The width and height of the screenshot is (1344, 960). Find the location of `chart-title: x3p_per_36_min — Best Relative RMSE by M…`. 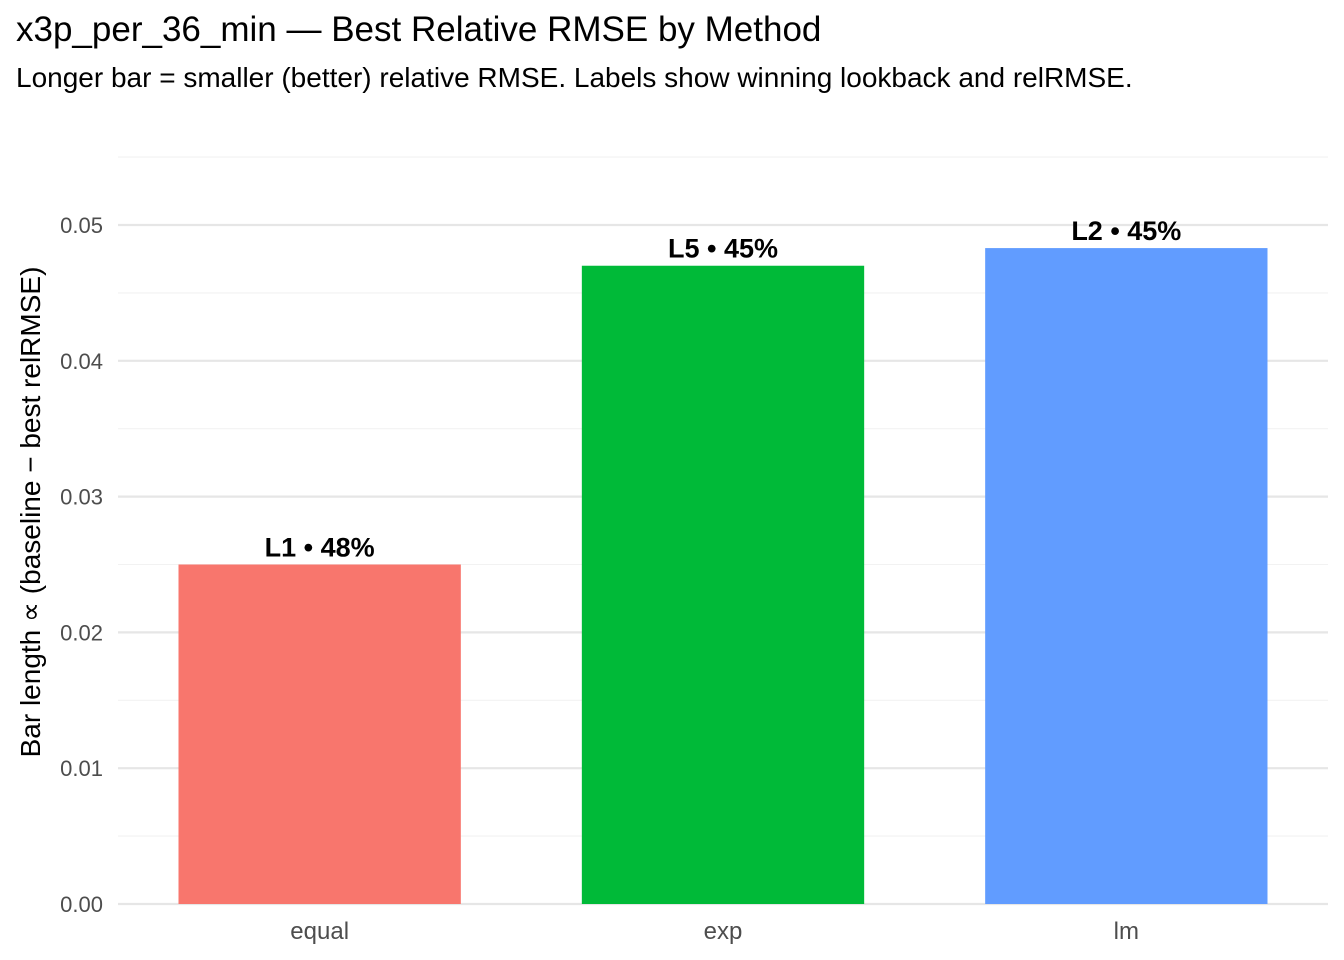

chart-title: x3p_per_36_min — Best Relative RMSE by M… is located at coordinates (419, 29).